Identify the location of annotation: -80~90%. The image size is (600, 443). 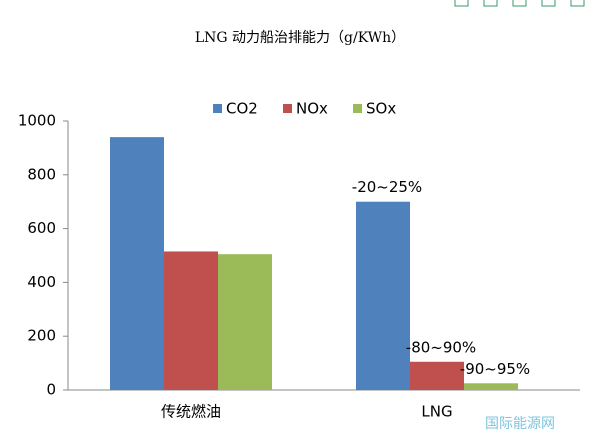
(441, 347).